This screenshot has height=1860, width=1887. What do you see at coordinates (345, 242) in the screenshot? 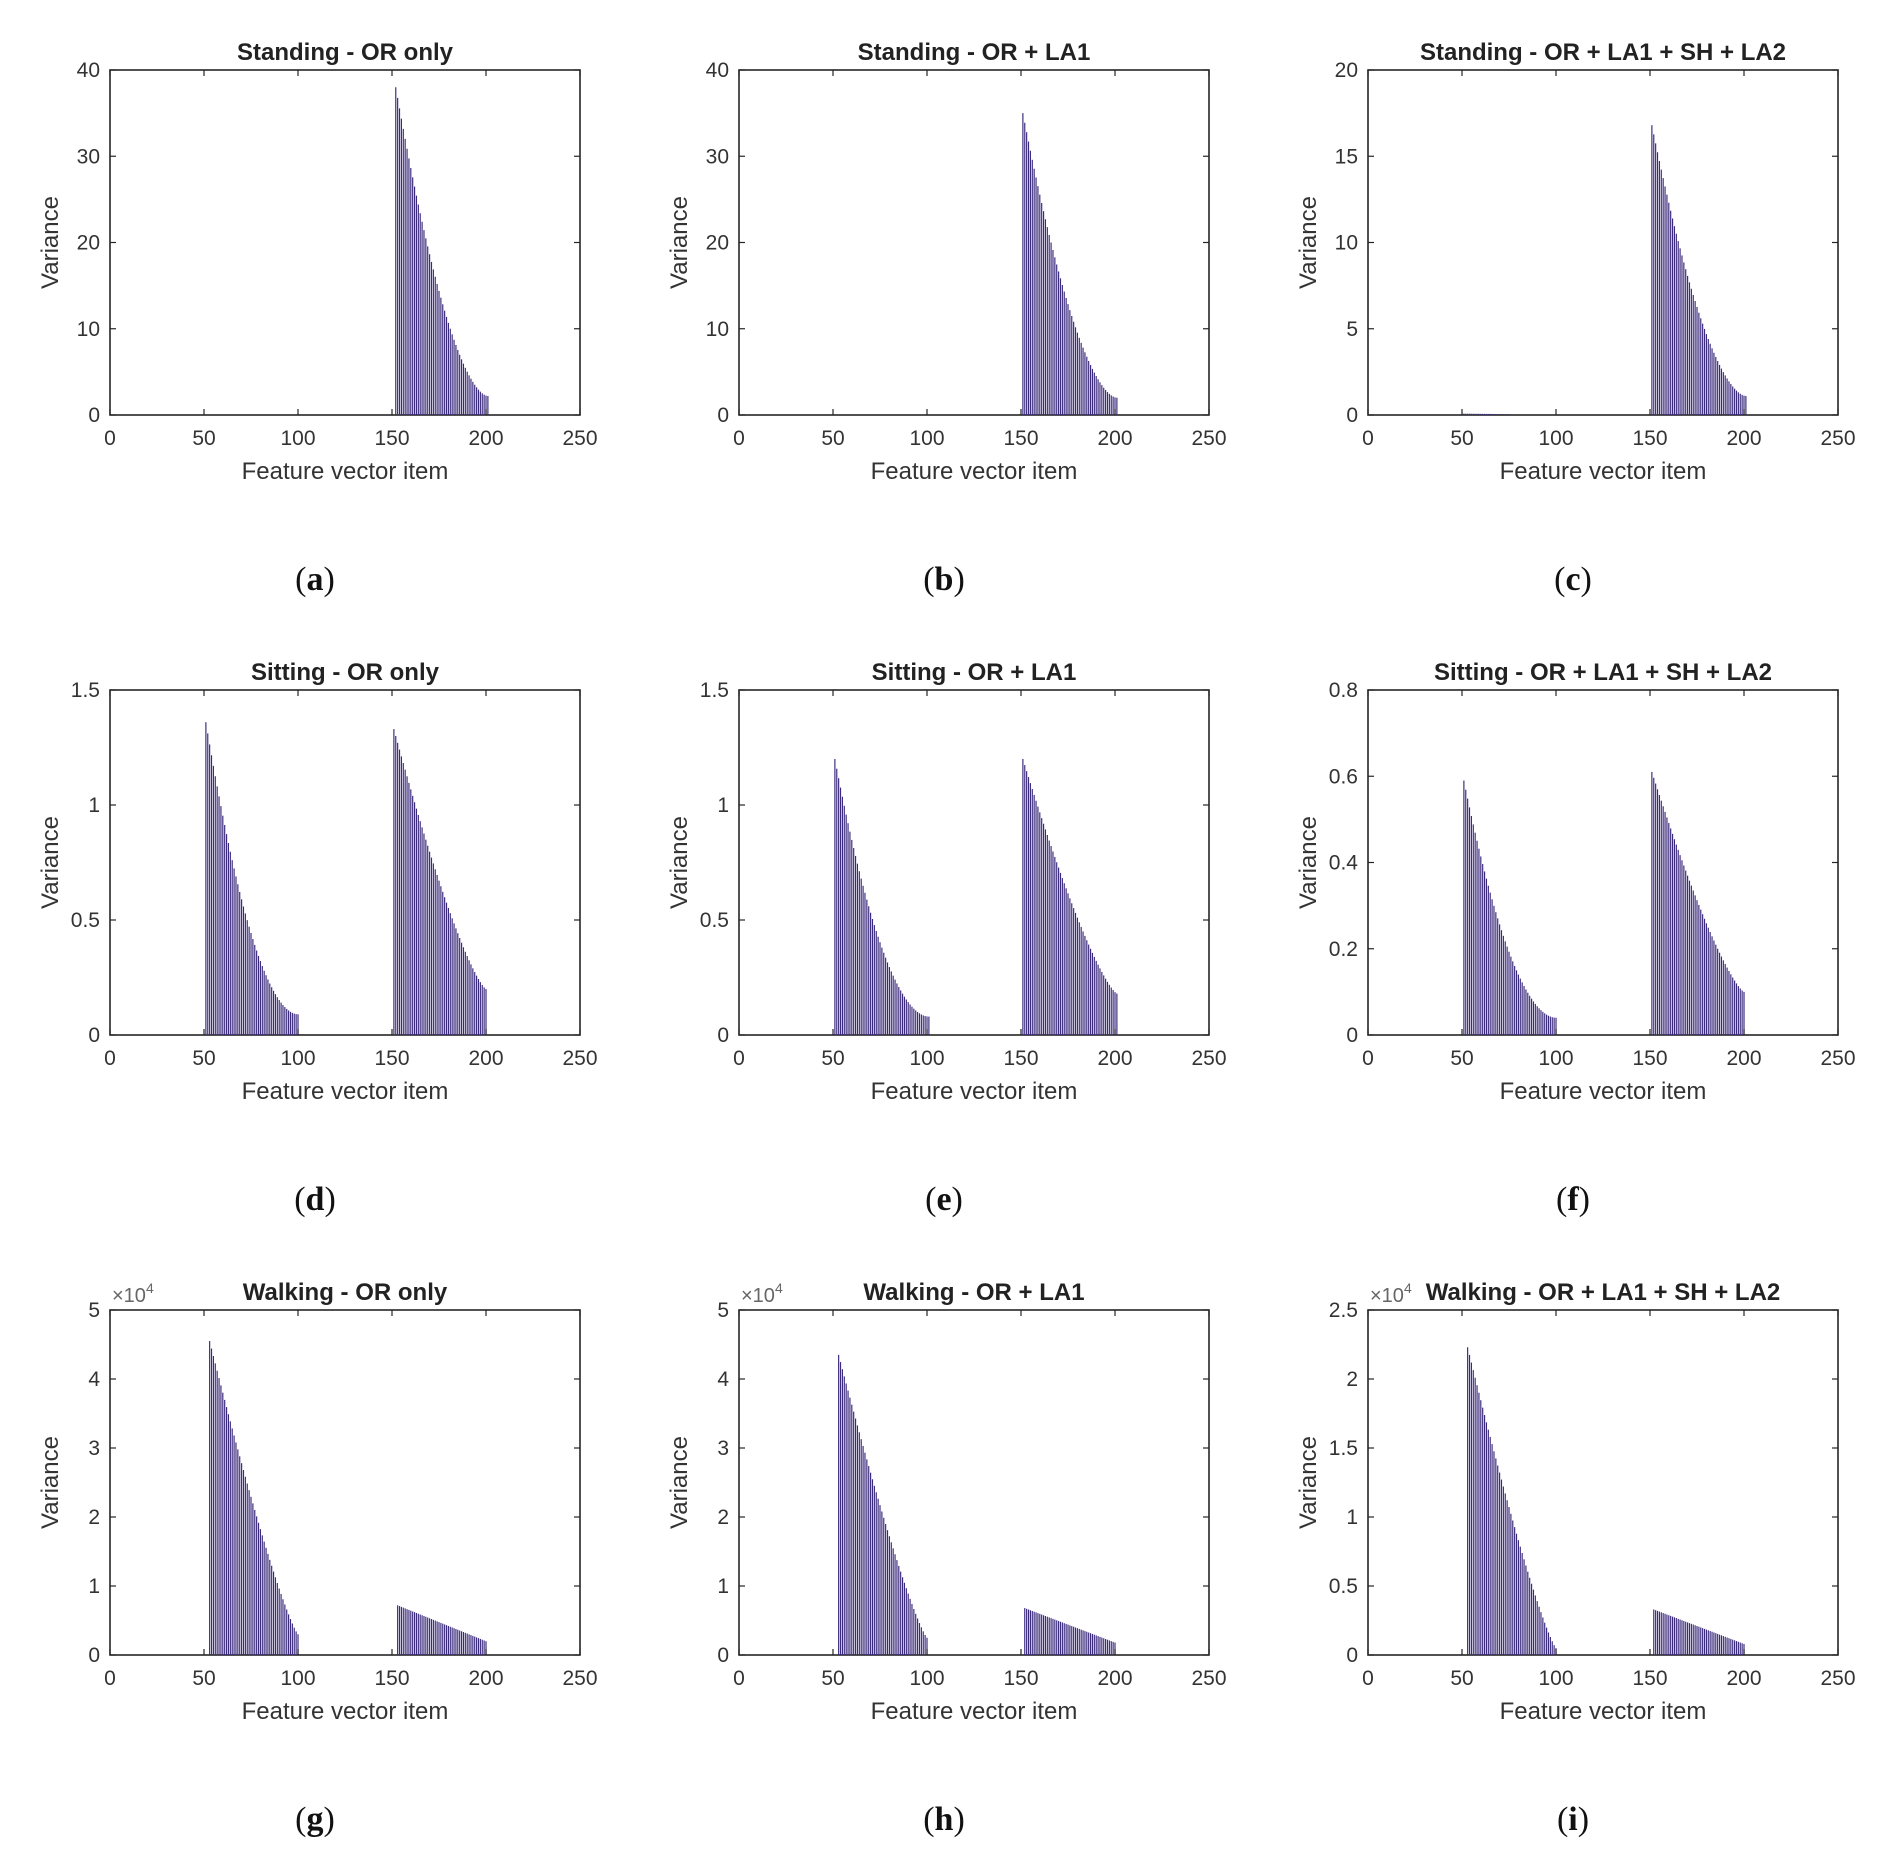
I see `plot-area` at bounding box center [345, 242].